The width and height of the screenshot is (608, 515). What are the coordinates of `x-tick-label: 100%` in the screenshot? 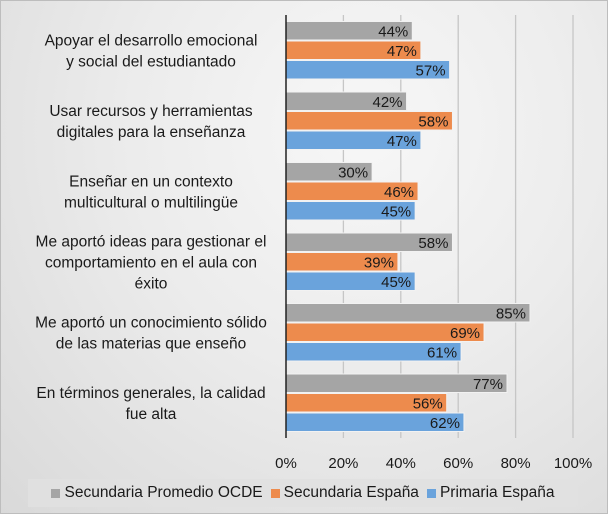 It's located at (573, 463).